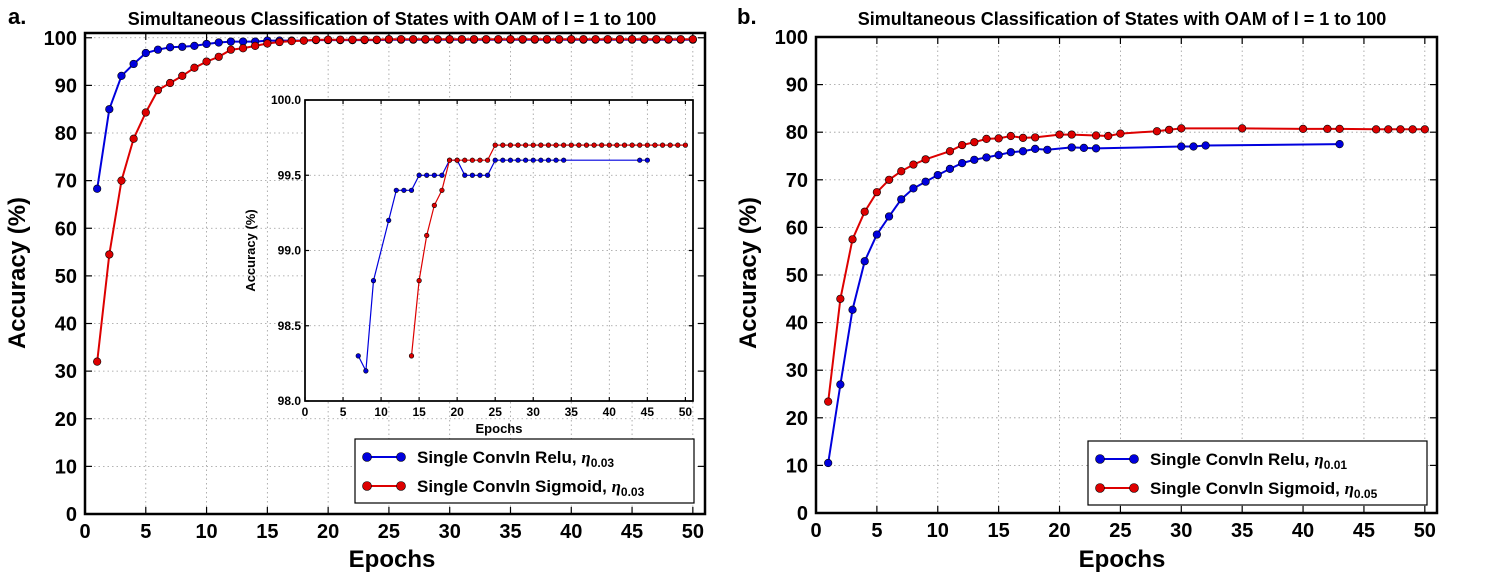  Describe the element at coordinates (499, 250) in the screenshot. I see `panel-a-inset-frame` at that location.